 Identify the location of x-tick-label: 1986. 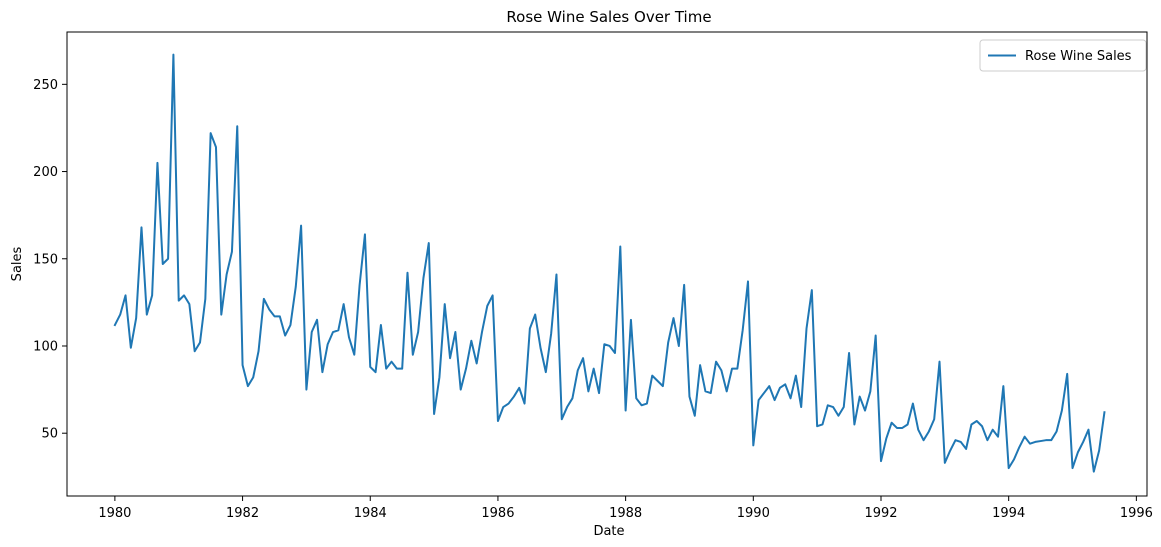
(497, 513).